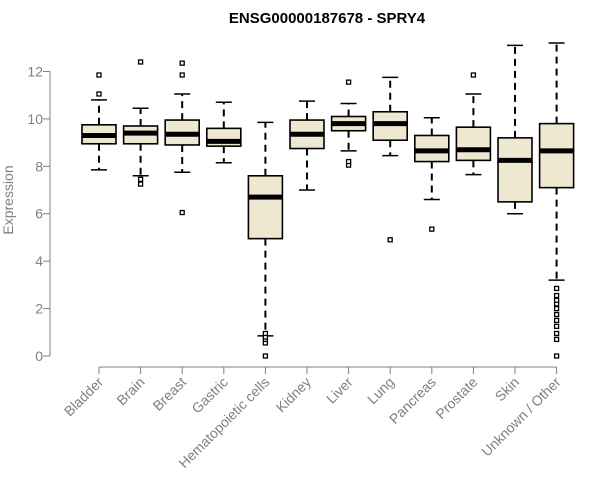  What do you see at coordinates (327, 18) in the screenshot?
I see `chart-title: ENSG00000187678 - SPRY4` at bounding box center [327, 18].